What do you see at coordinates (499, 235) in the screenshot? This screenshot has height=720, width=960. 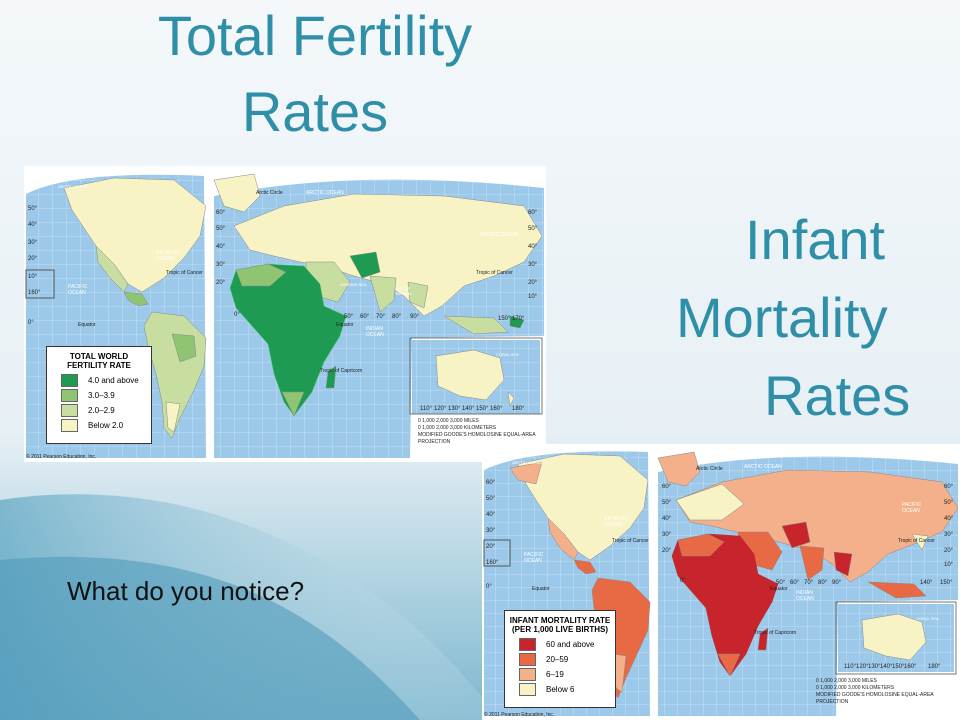 I see `label-pacific-ocean-east: PACIFIC OCEAN` at bounding box center [499, 235].